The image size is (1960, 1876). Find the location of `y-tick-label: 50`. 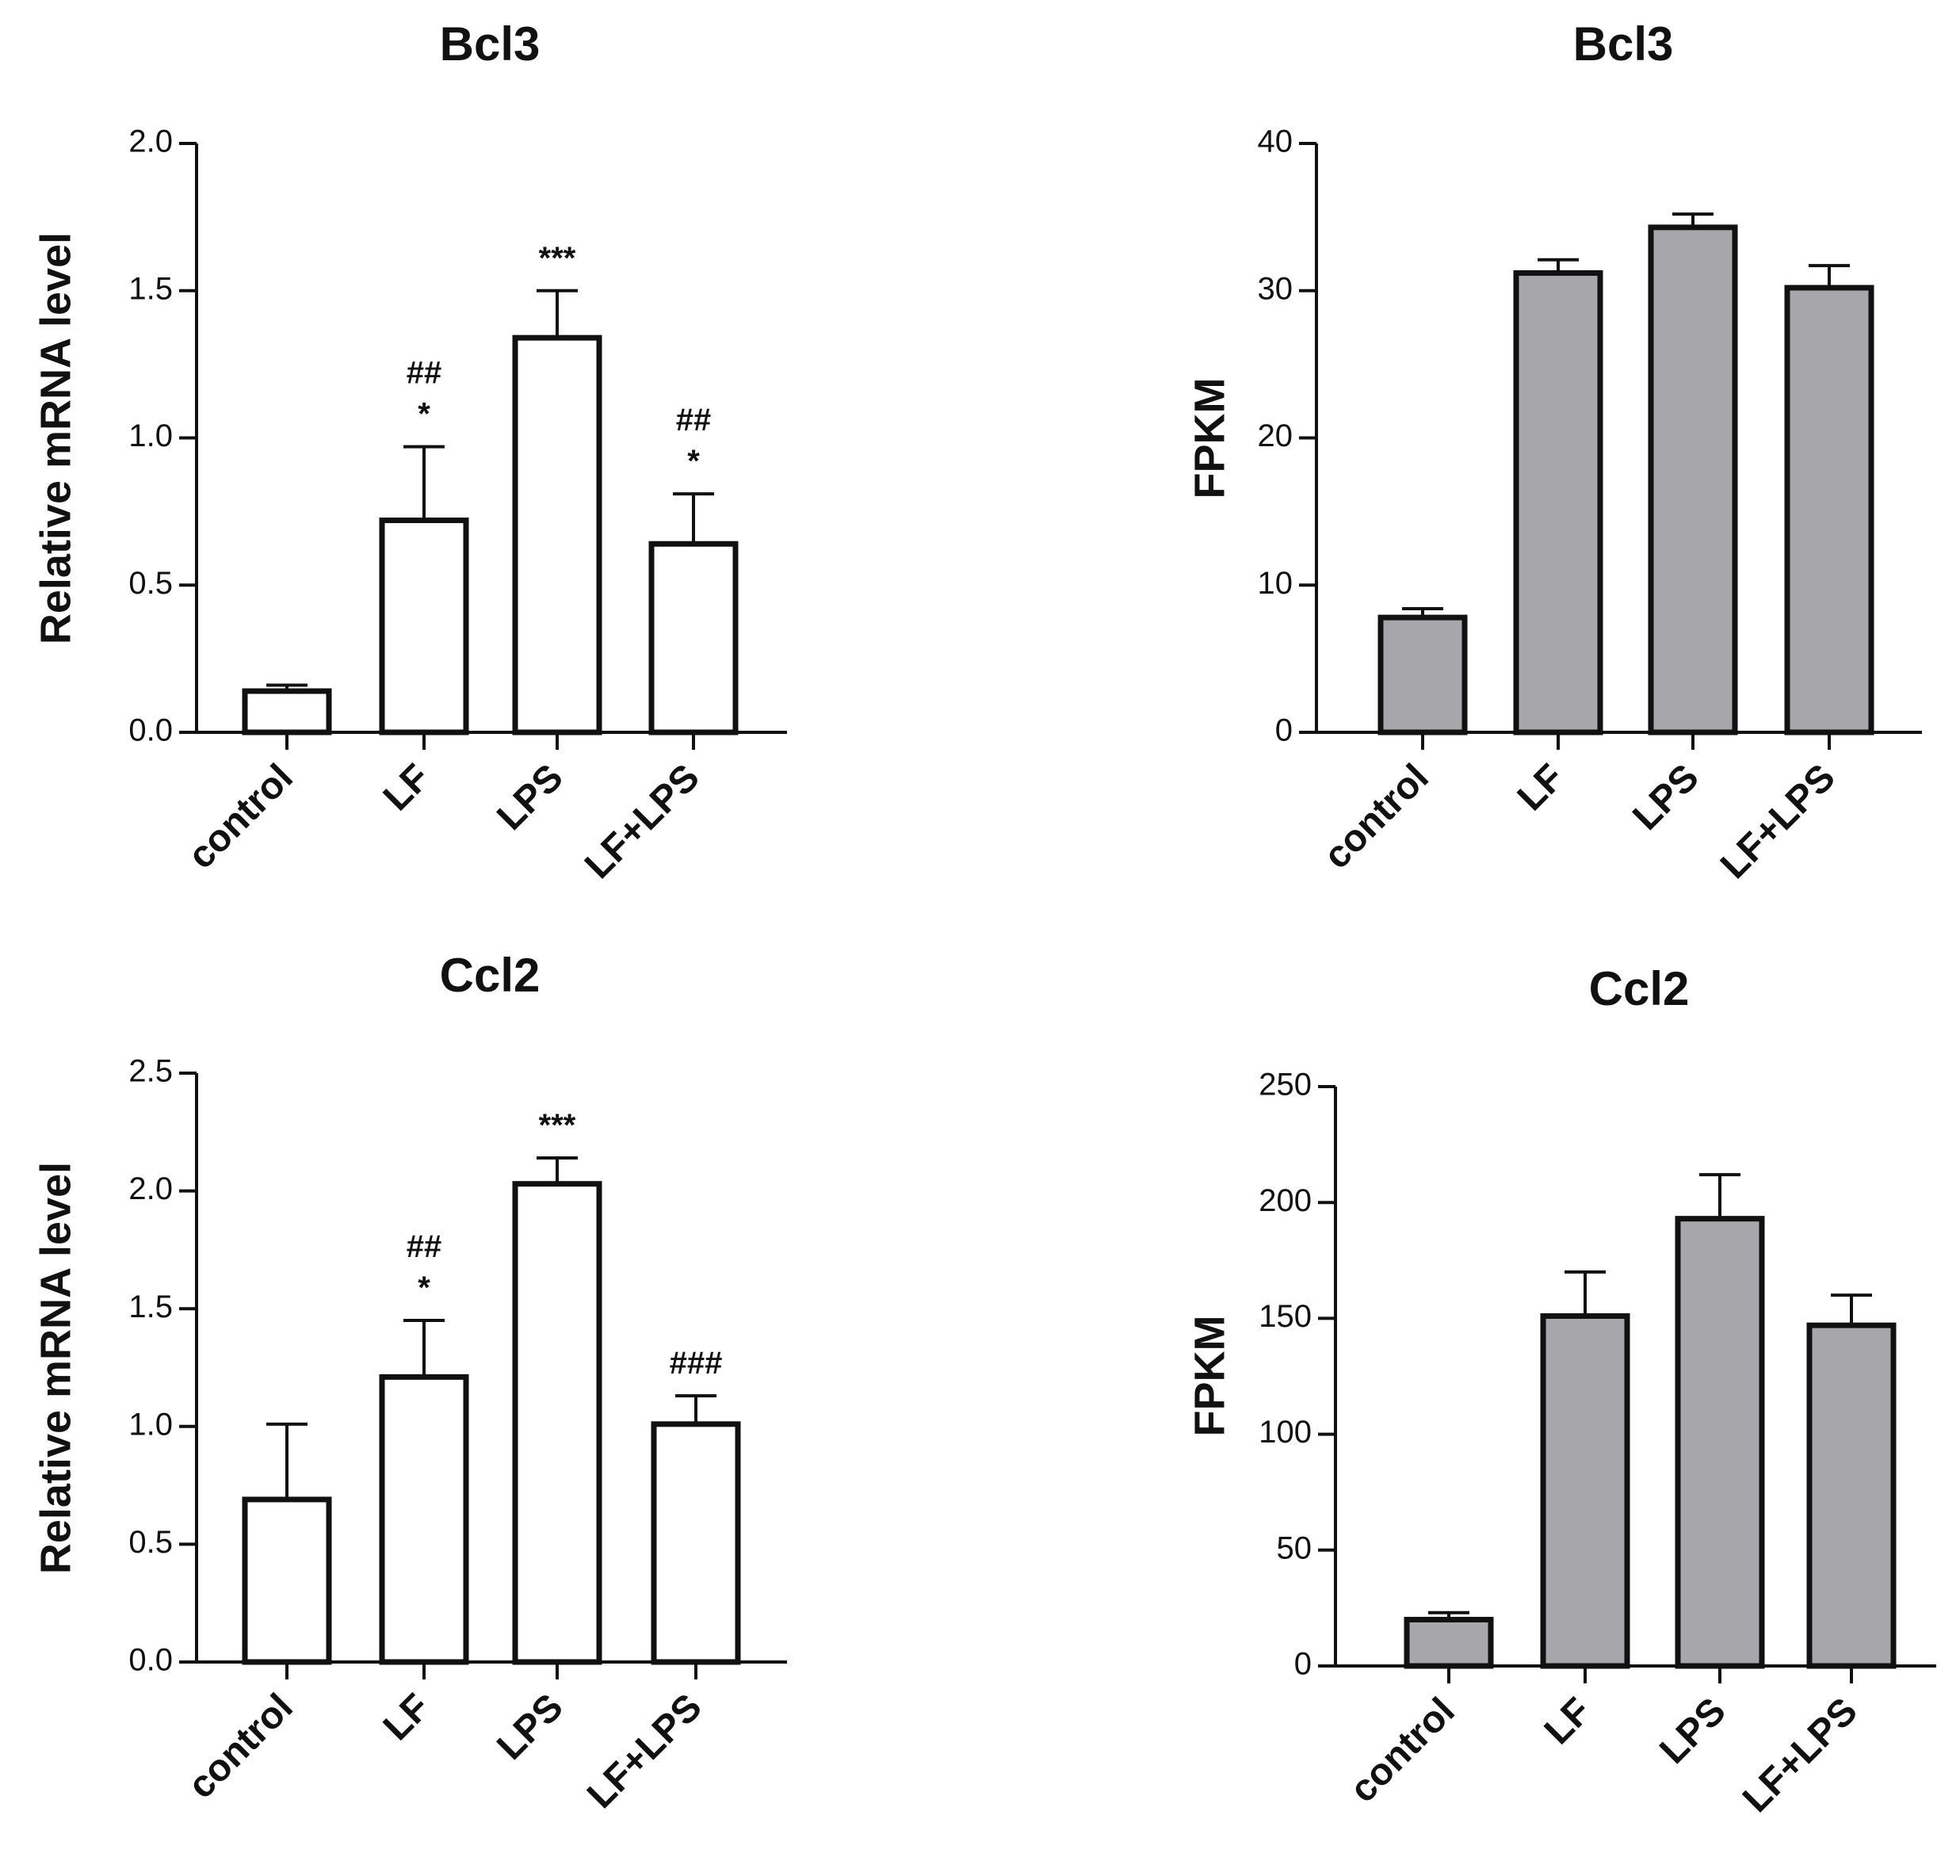

y-tick-label: 50 is located at coordinates (1295, 1547).